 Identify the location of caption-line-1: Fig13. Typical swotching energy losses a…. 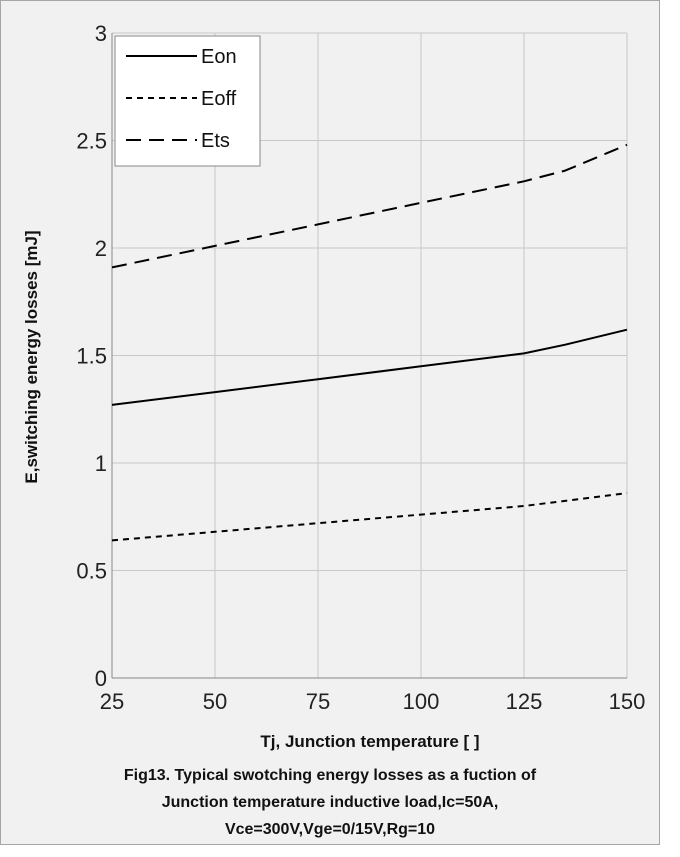
(330, 775).